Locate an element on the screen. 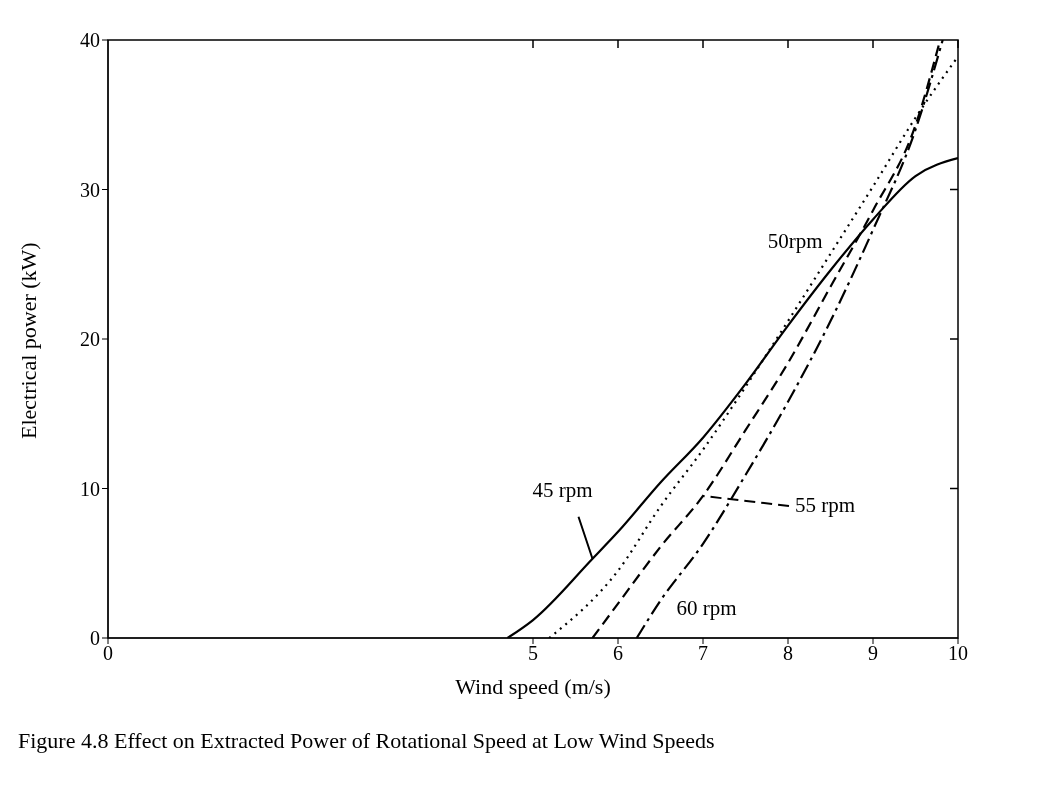  x-tick-label: 6 is located at coordinates (618, 653).